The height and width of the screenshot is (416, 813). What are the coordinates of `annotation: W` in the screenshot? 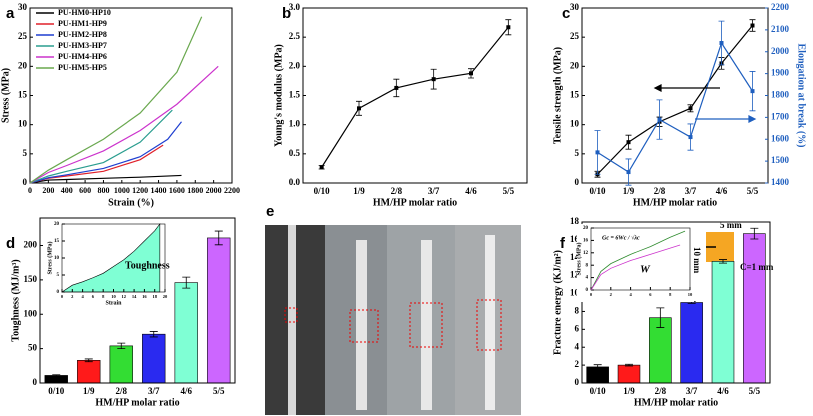 It's located at (645, 270).